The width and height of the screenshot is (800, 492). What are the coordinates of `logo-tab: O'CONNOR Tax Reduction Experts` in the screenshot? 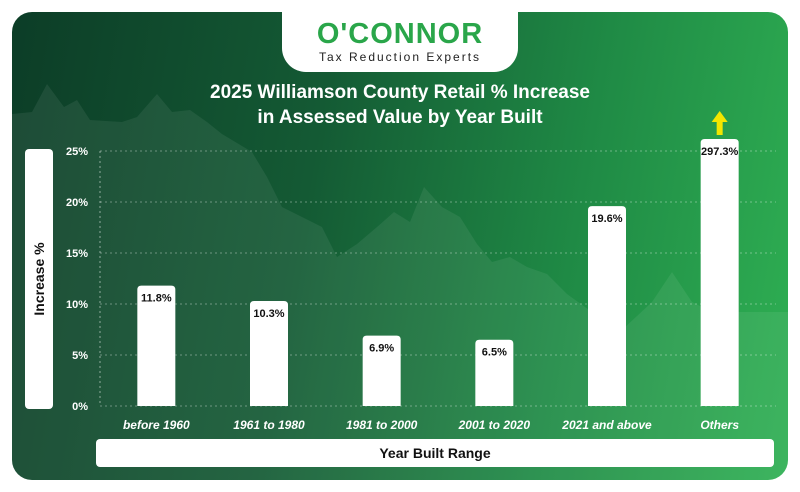 It's located at (400, 42).